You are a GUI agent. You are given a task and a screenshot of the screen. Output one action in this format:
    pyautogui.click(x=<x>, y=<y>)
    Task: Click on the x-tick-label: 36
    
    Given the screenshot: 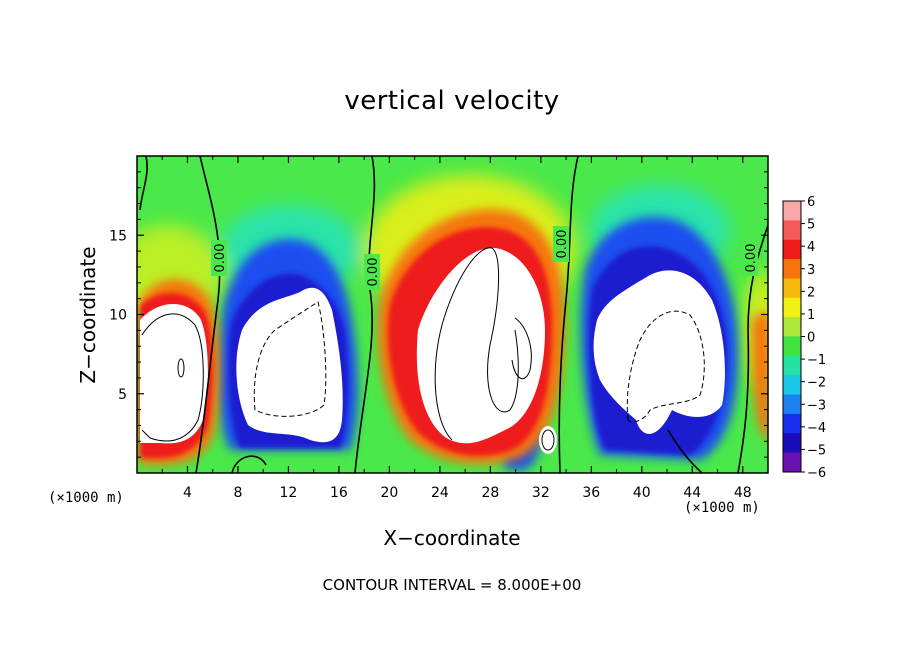 What is the action you would take?
    pyautogui.click(x=591, y=493)
    